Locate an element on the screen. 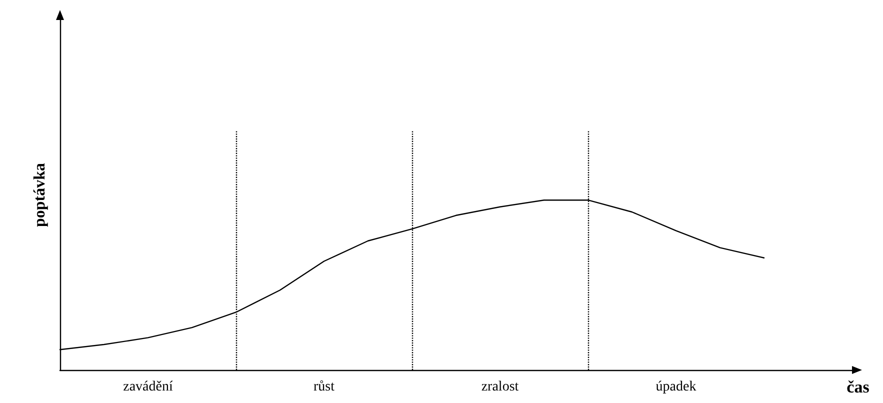 The height and width of the screenshot is (403, 883). x-tick-label: zralost is located at coordinates (500, 387).